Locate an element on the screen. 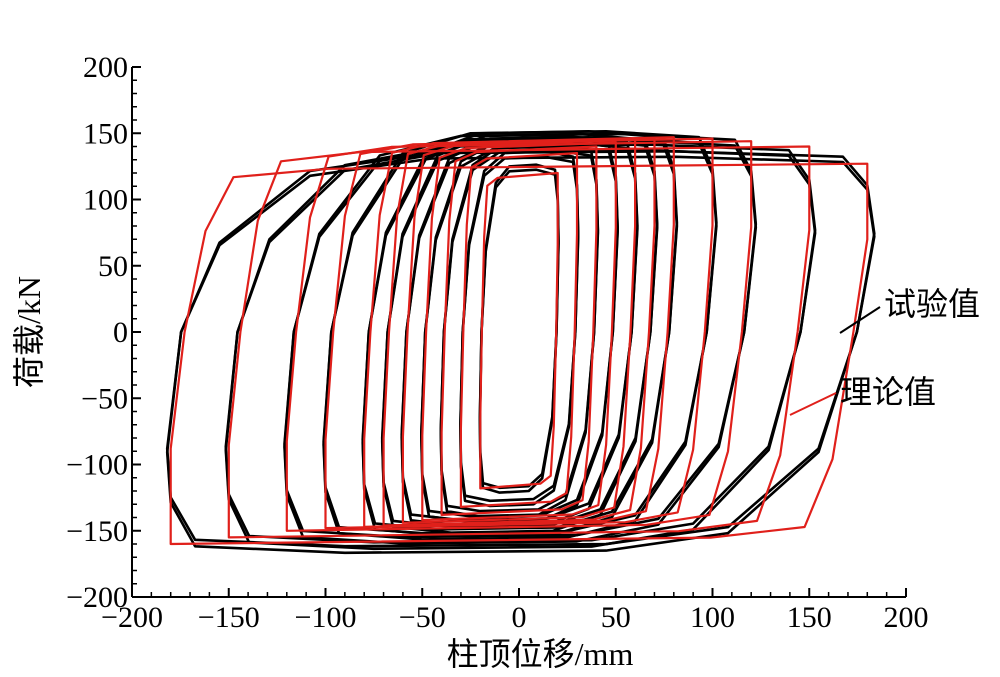 Image resolution: width=1000 pixels, height=677 pixels. x-tick-label: 200 is located at coordinates (906, 617).